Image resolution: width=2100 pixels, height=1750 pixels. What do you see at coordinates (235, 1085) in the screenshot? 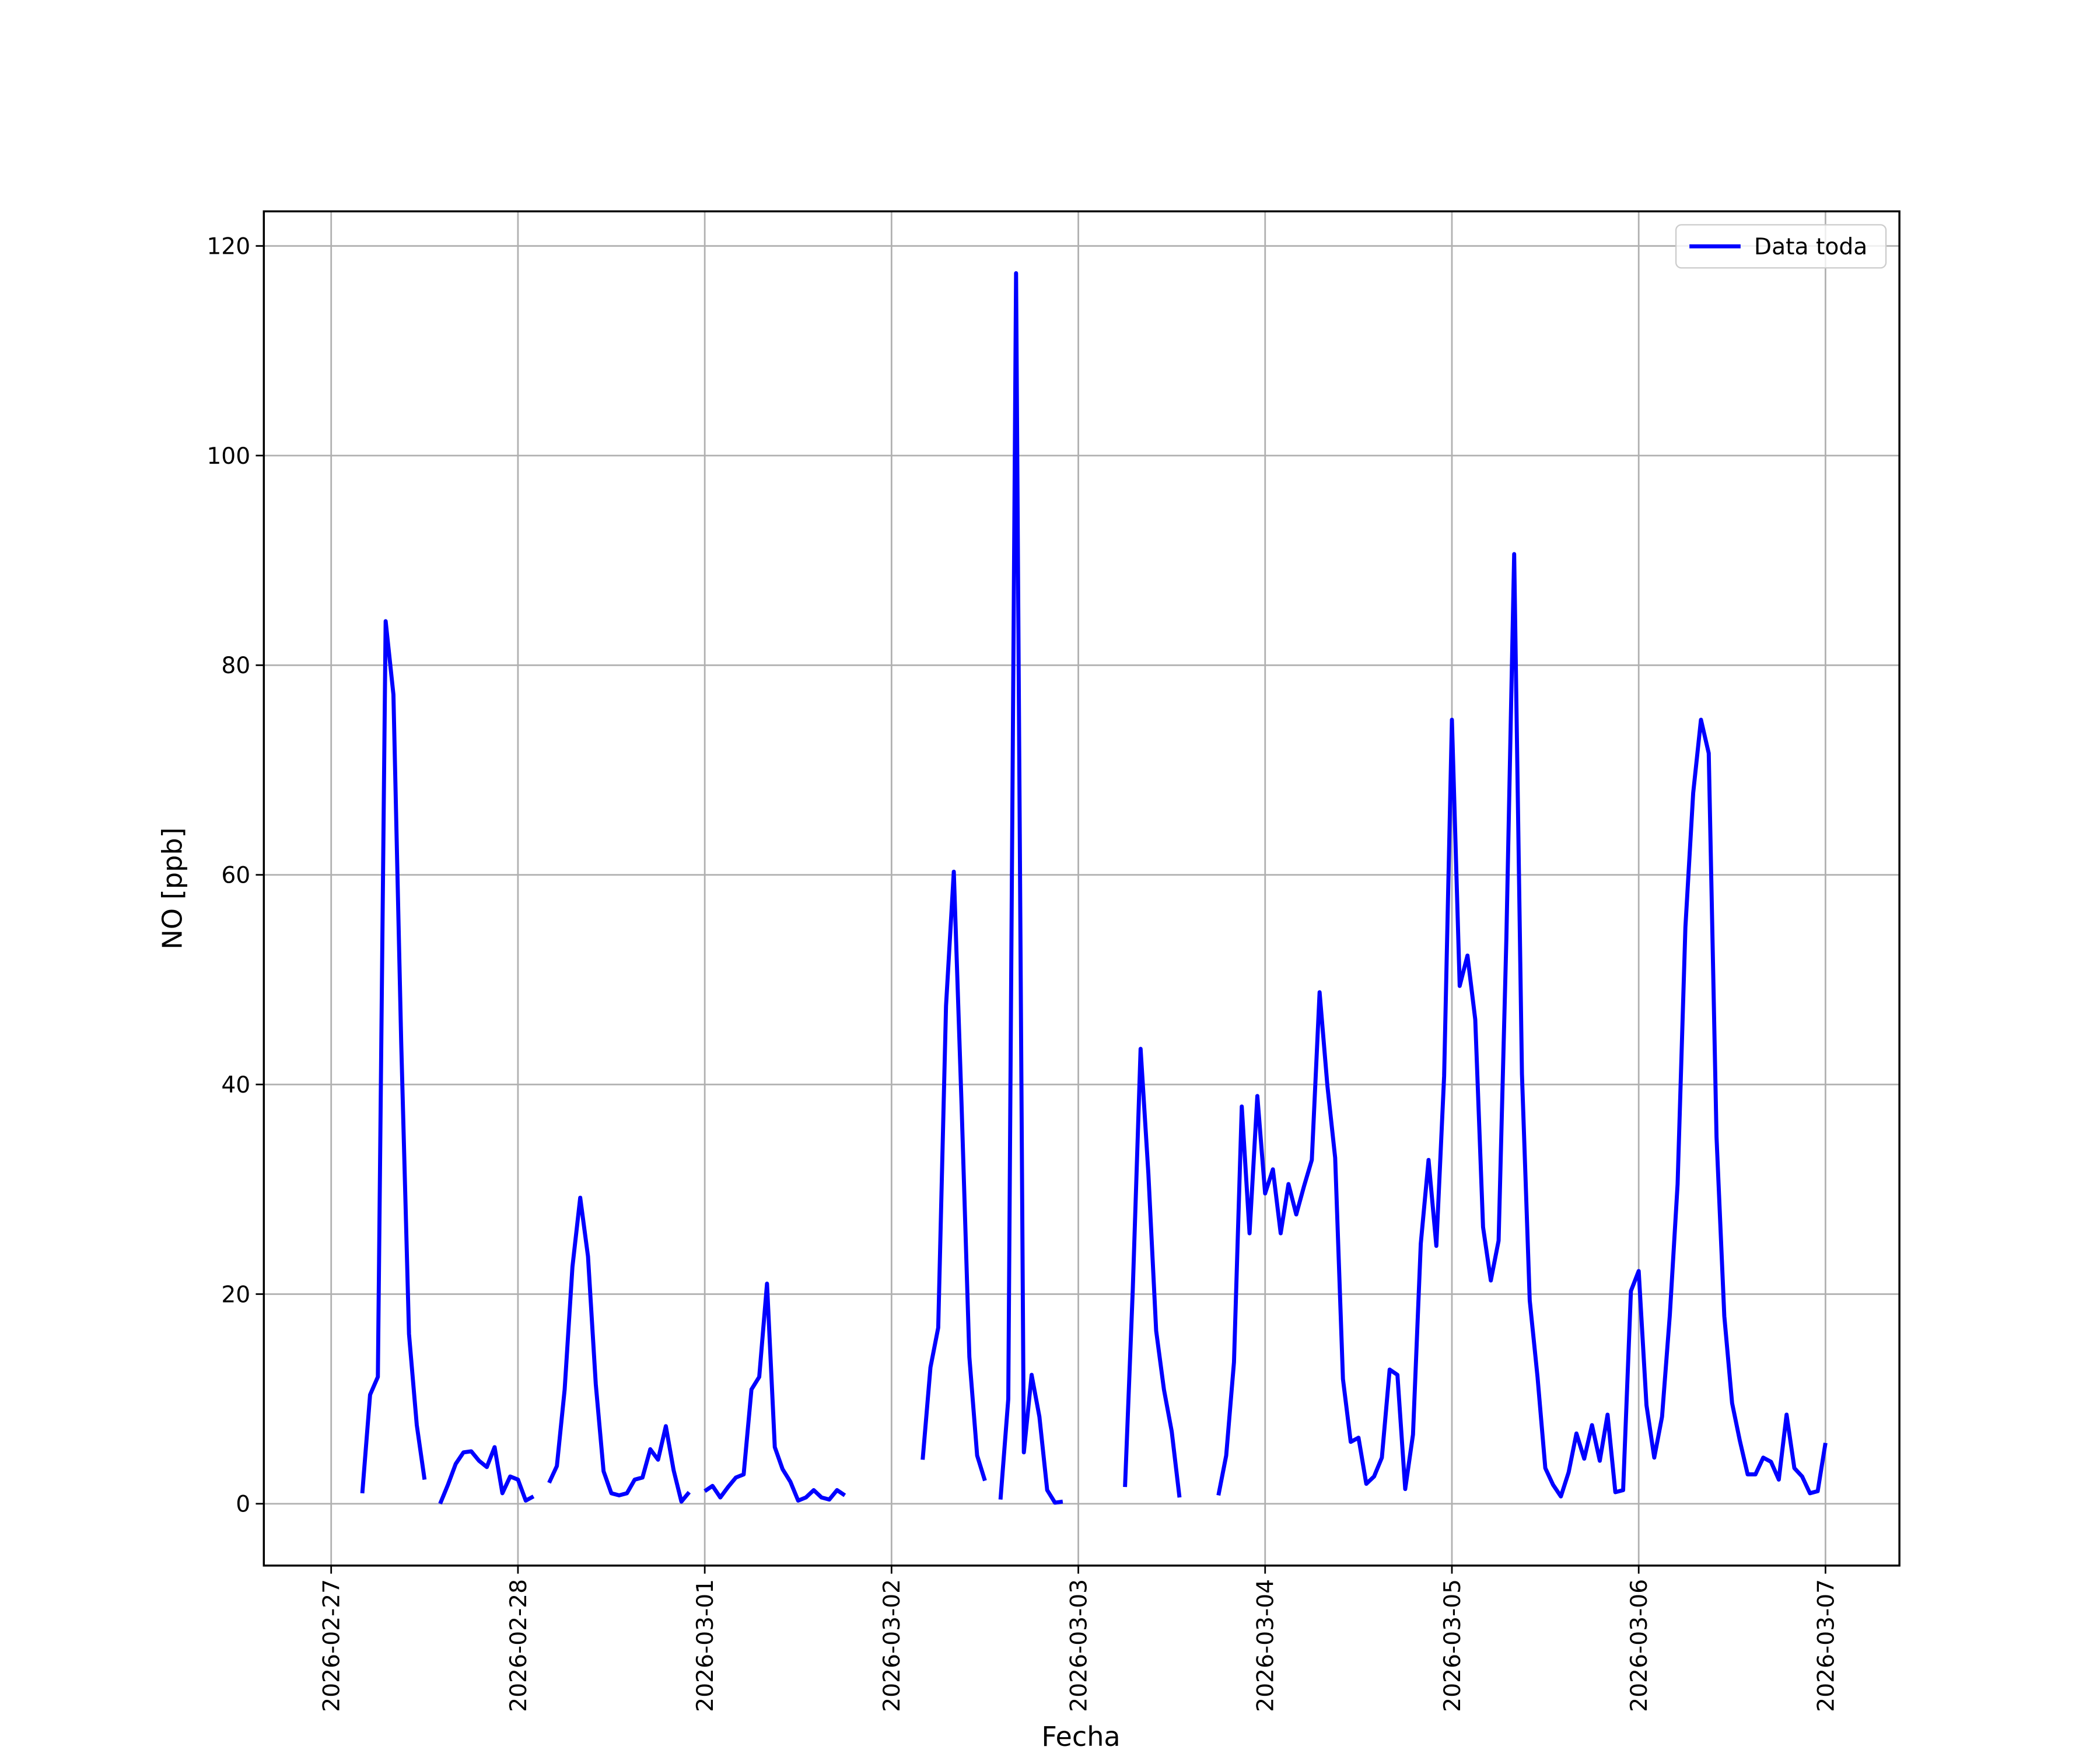
I see `y-tick-label: 40` at bounding box center [235, 1085].